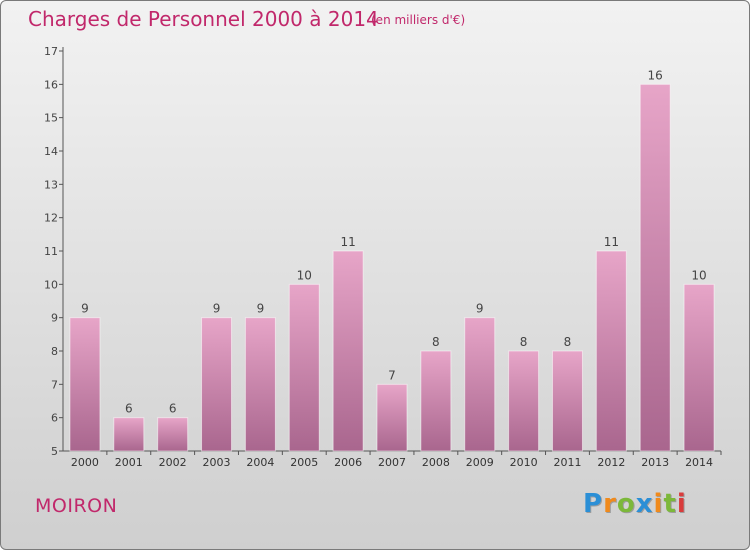 This screenshot has width=750, height=550. What do you see at coordinates (480, 384) in the screenshot?
I see `bar-2009` at bounding box center [480, 384].